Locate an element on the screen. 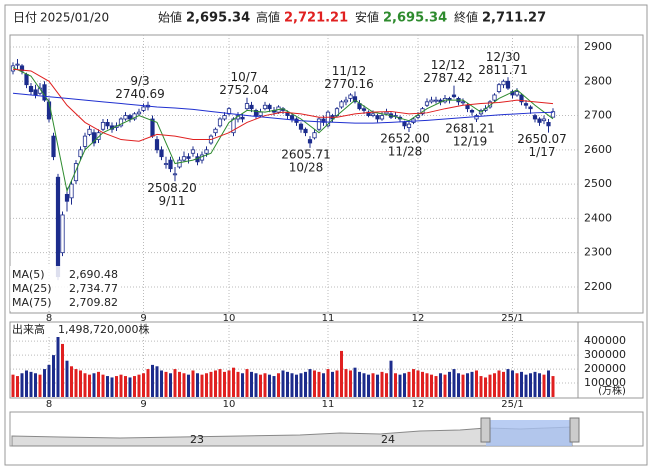  annotation-date: 10/7 is located at coordinates (244, 77).